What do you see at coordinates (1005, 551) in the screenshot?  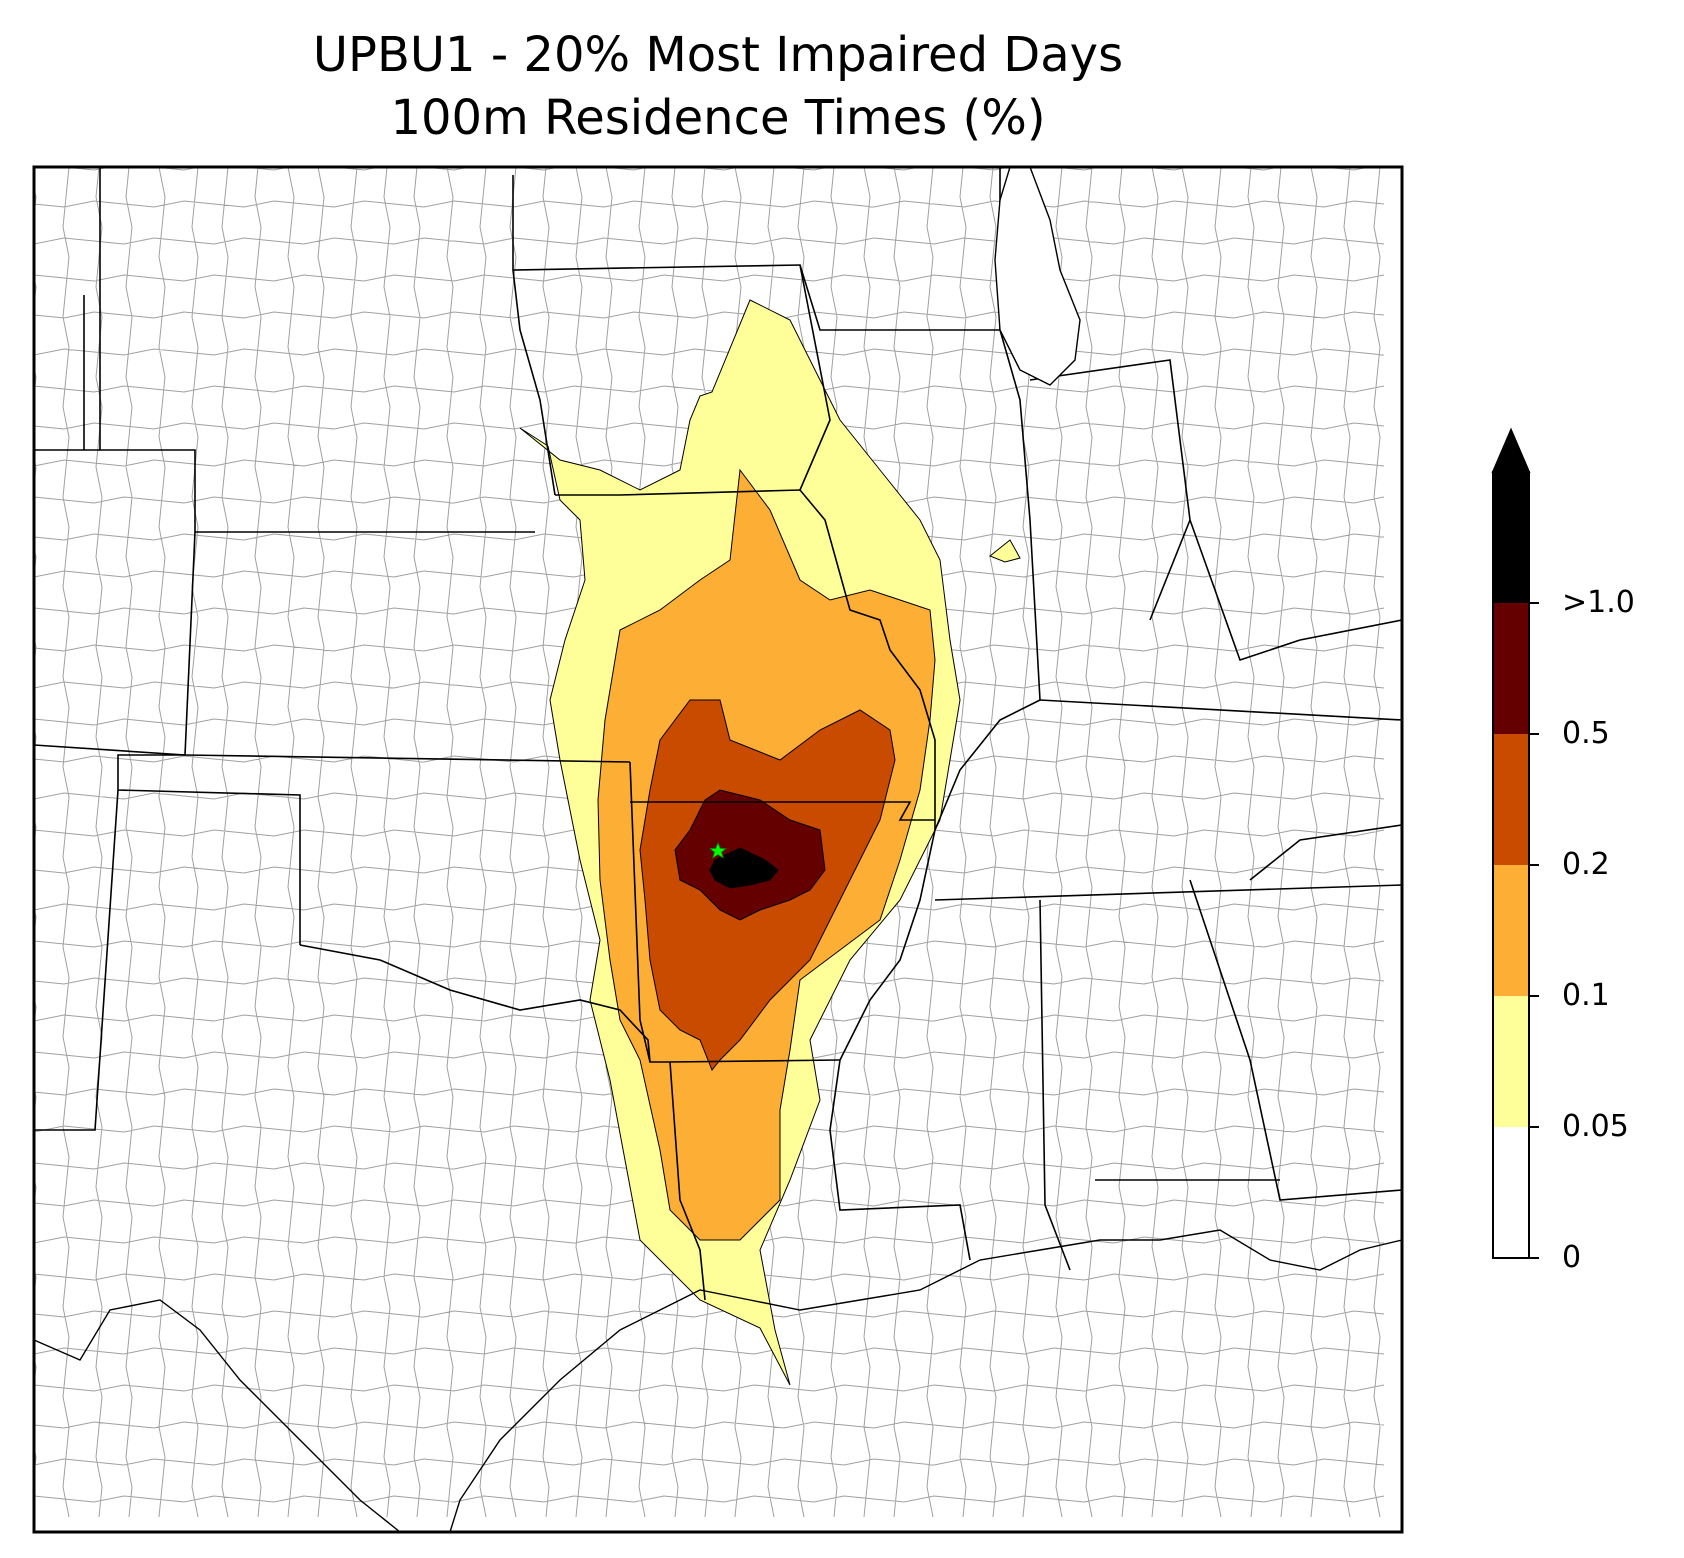 I see `contour-0.05-island` at bounding box center [1005, 551].